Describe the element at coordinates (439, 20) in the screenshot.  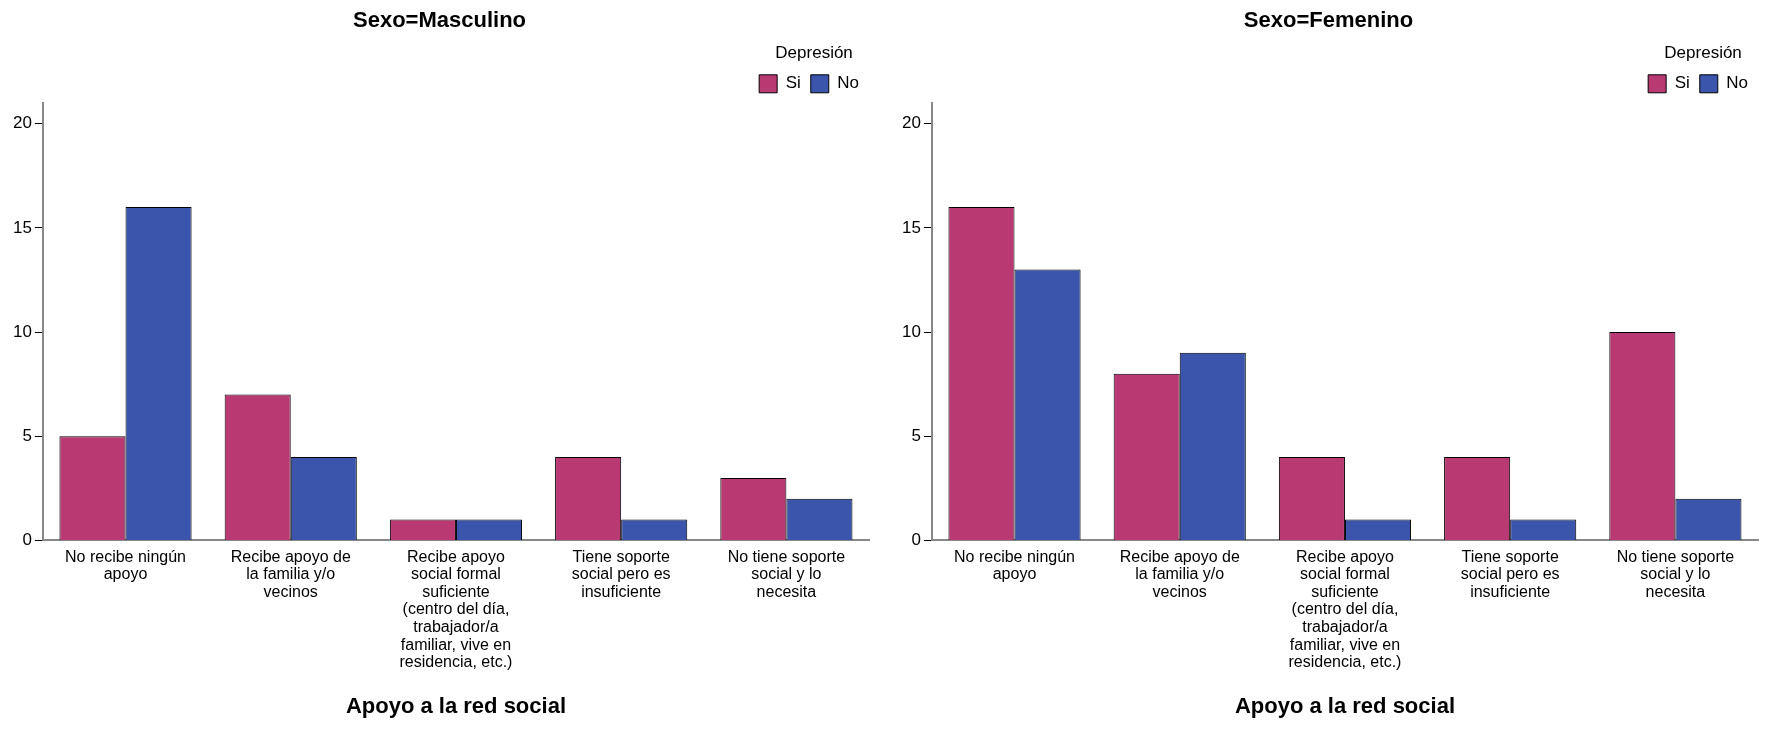
I see `chart-title: Sexo=Masculino` at that location.